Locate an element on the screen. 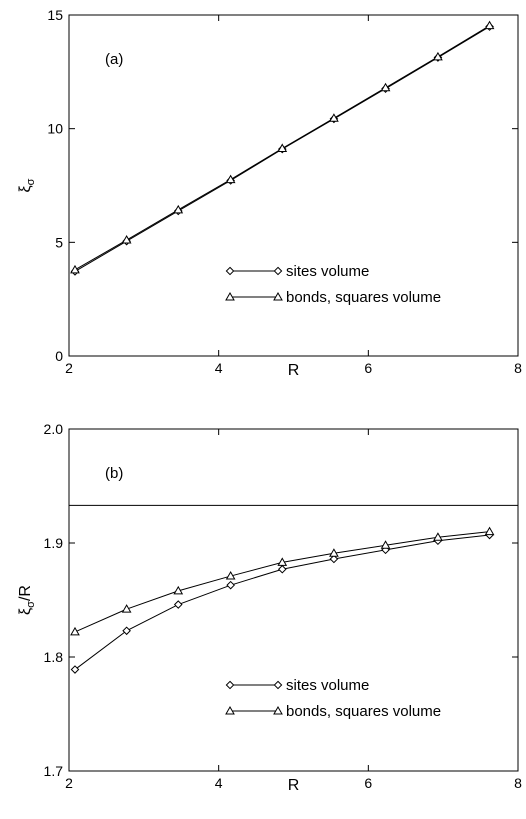 The width and height of the screenshot is (526, 819). y-tick-label: 1.8 is located at coordinates (54, 657).